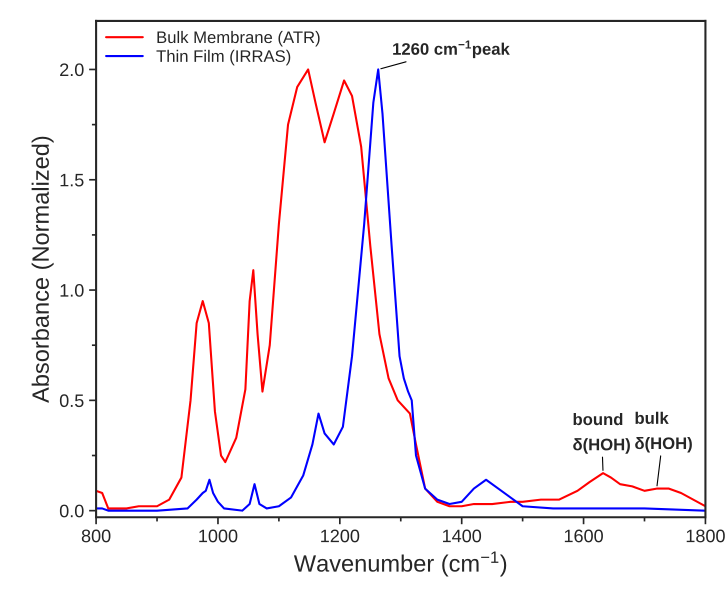 This screenshot has width=728, height=598. I want to click on x-tick-label: 800, so click(96, 536).